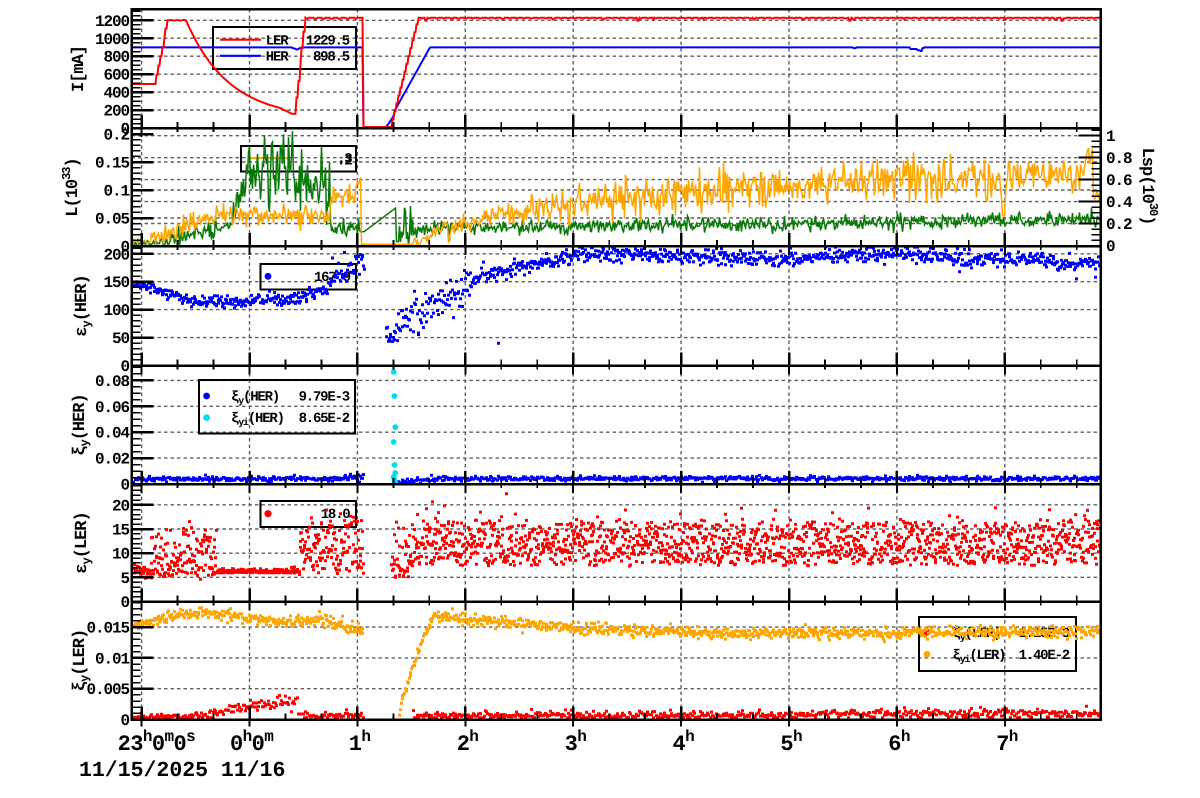  Describe the element at coordinates (116, 192) in the screenshot. I see `svg-text: 0.1` at that location.